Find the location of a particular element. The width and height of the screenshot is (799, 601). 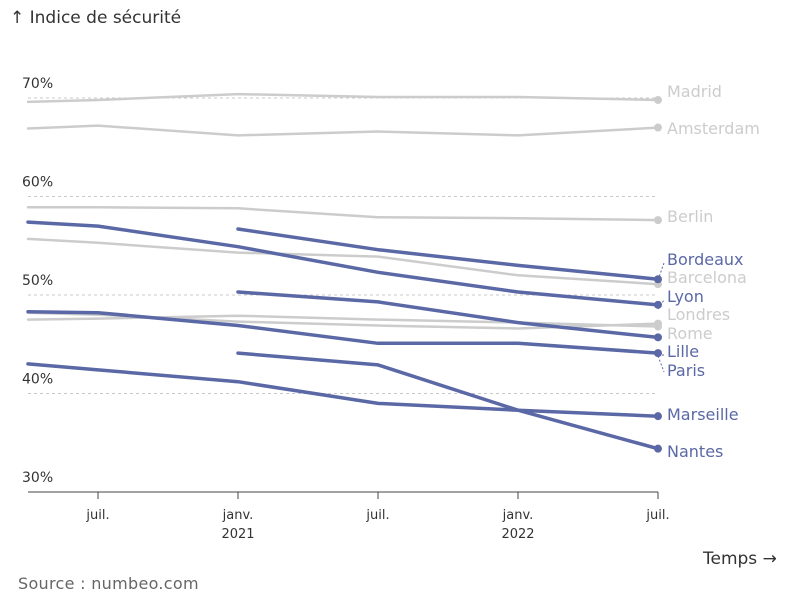

y-axis-title: ↑ Indice de sécurité is located at coordinates (96, 18).